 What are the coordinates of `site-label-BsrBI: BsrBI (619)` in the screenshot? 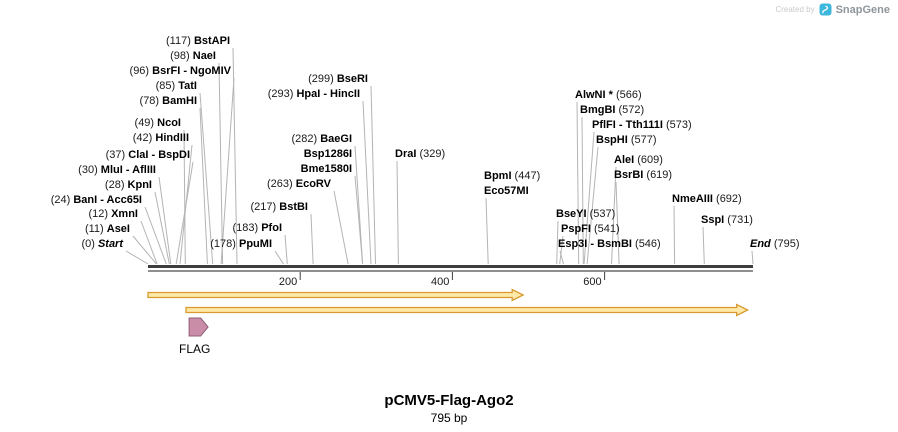 It's located at (643, 175).